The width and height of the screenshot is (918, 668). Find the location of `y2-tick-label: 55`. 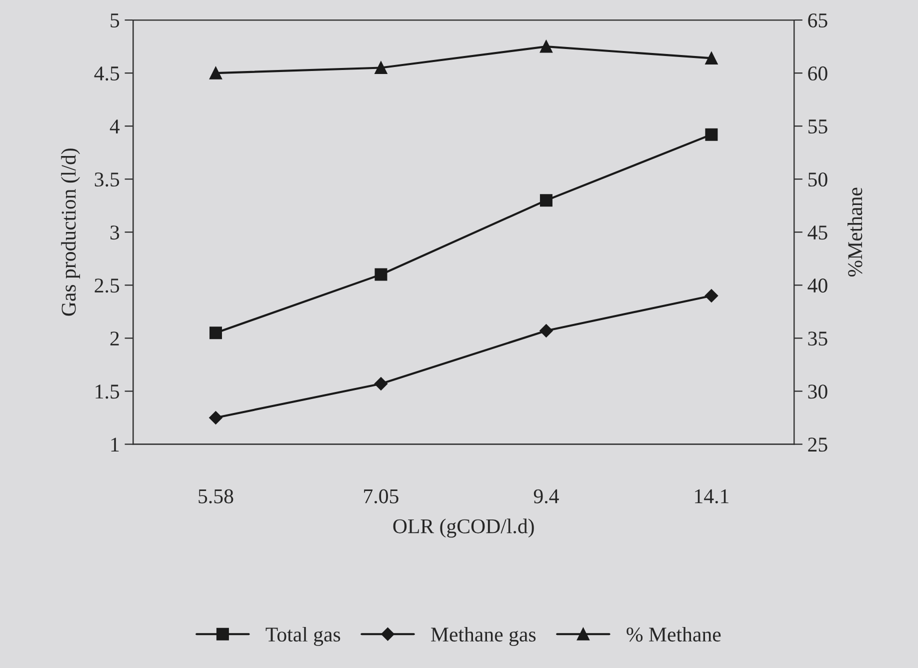

y2-tick-label: 55 is located at coordinates (818, 127).